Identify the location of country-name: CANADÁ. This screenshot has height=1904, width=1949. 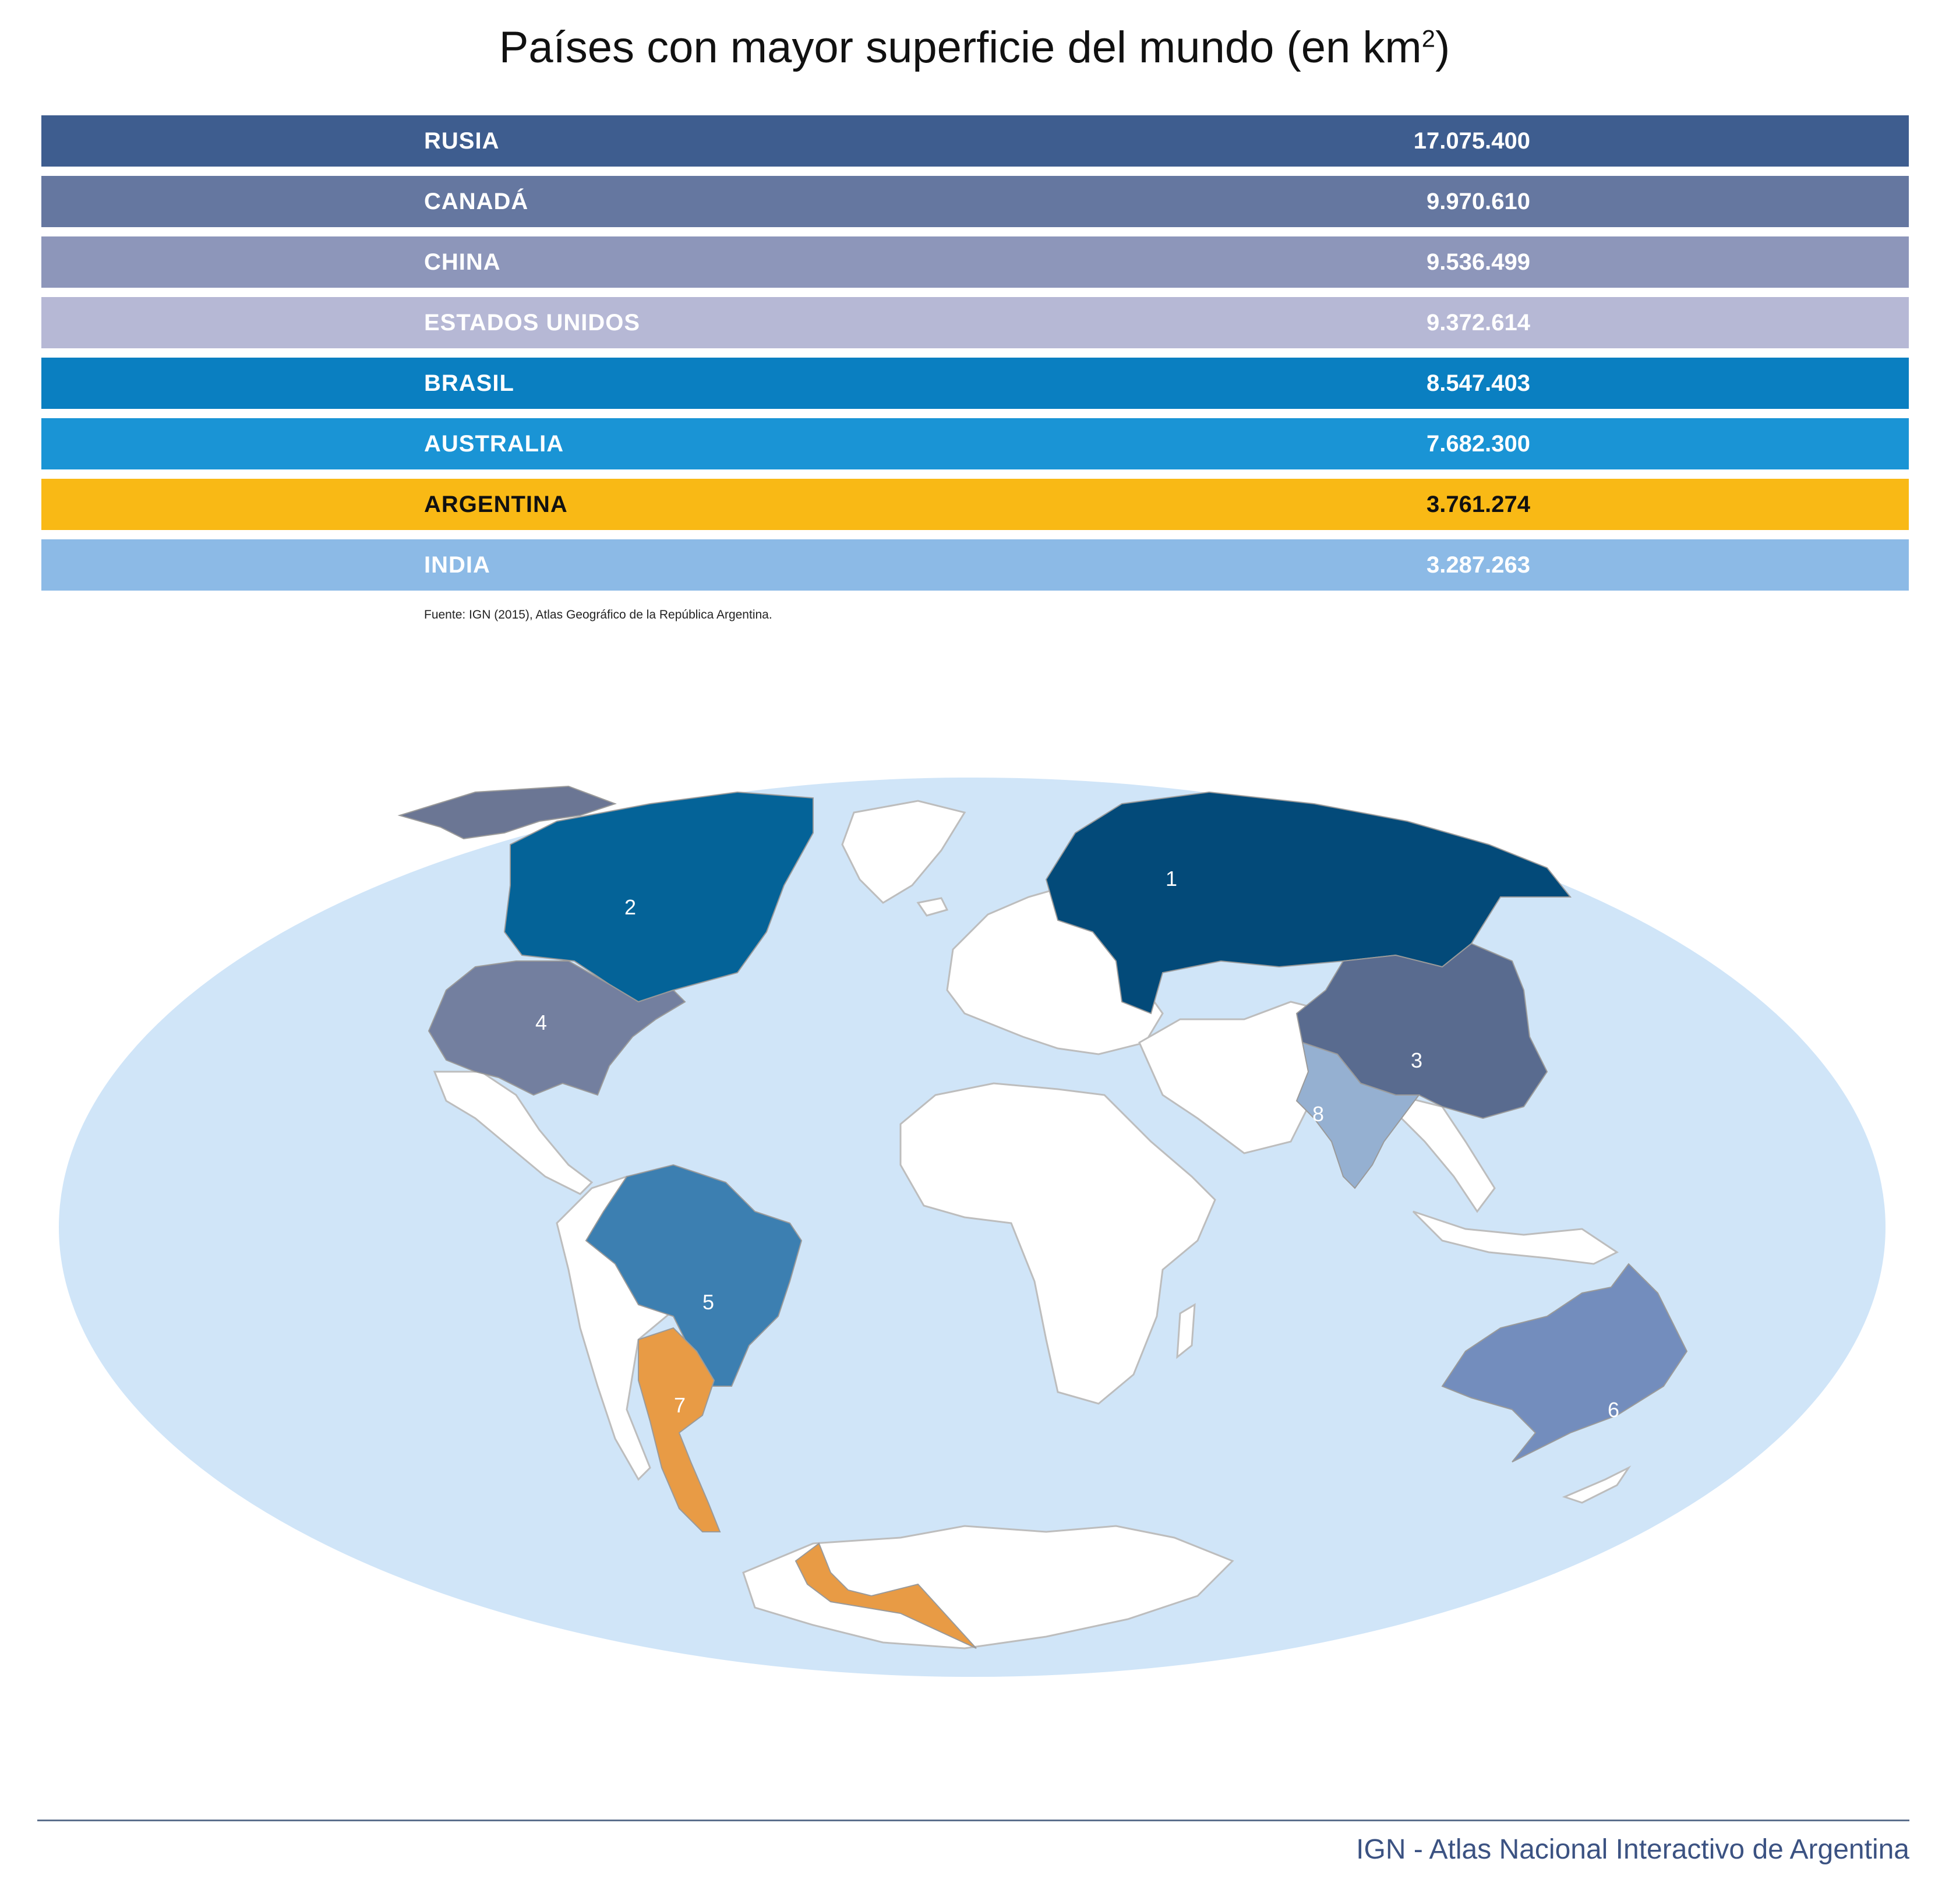
(476, 201).